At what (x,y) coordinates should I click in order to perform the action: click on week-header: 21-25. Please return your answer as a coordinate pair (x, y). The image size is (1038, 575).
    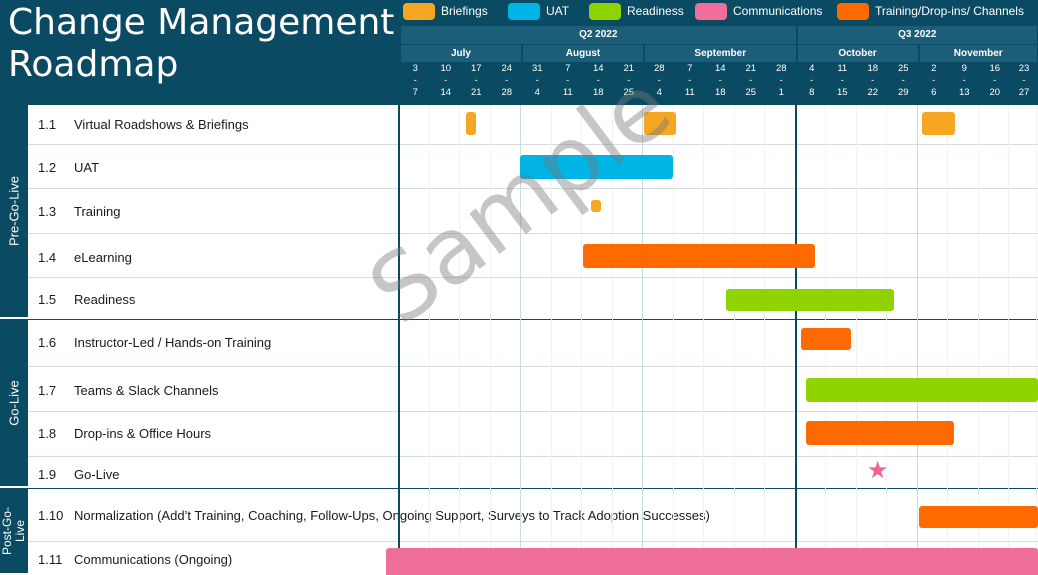
    Looking at the image, I should click on (751, 83).